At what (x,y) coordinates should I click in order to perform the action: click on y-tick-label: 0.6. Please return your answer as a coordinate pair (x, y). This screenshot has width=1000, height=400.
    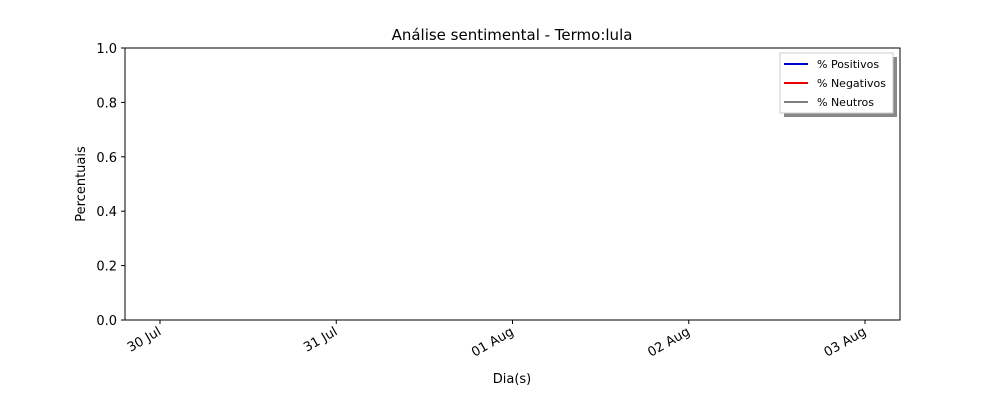
    Looking at the image, I should click on (106, 158).